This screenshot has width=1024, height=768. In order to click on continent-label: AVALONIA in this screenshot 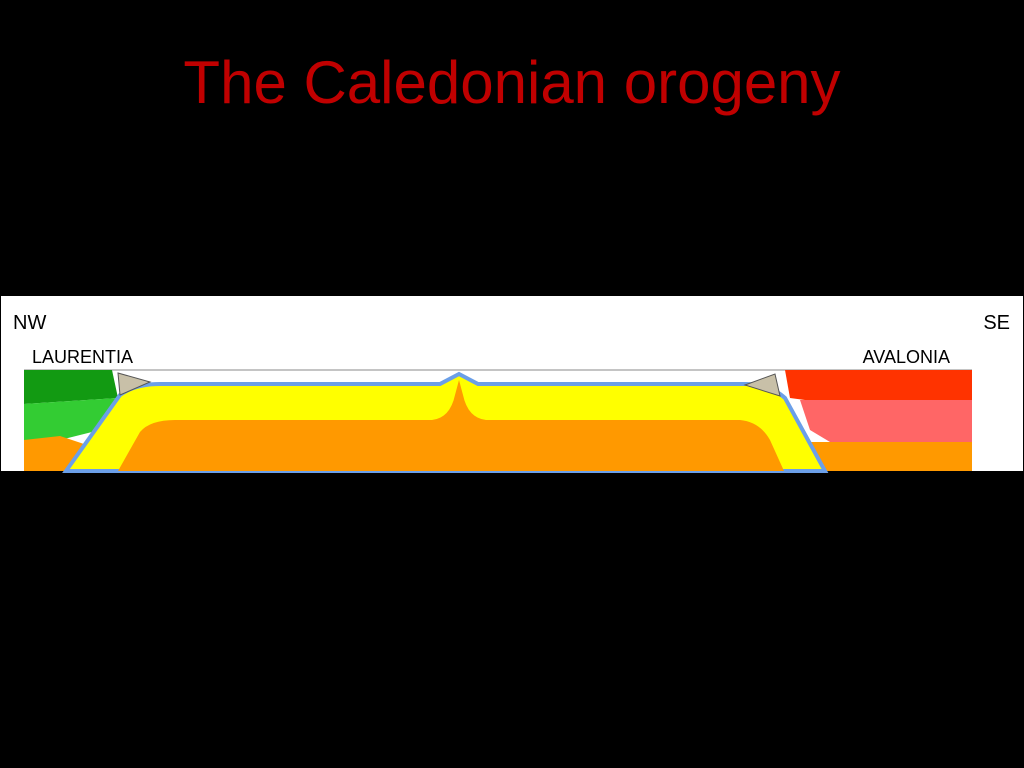, I will do `click(906, 357)`.